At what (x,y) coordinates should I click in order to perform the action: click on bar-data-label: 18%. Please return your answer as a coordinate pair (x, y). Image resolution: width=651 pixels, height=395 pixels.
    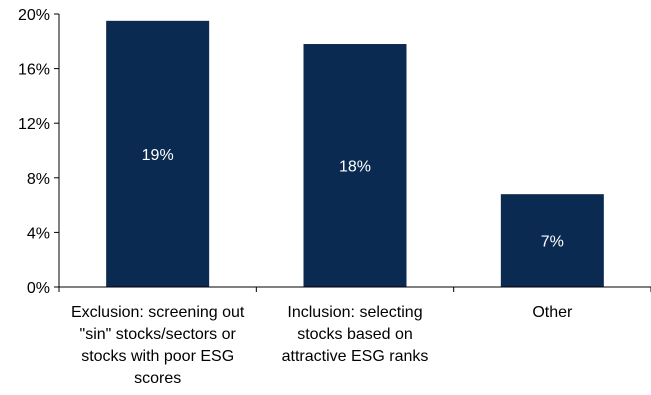
    Looking at the image, I should click on (355, 167).